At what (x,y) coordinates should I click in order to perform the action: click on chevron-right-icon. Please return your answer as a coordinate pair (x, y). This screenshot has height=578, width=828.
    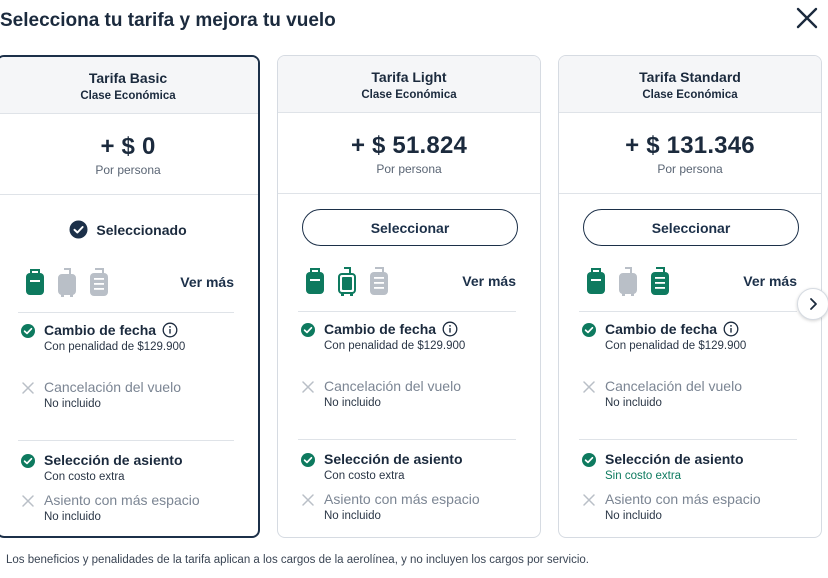
    Looking at the image, I should click on (813, 304).